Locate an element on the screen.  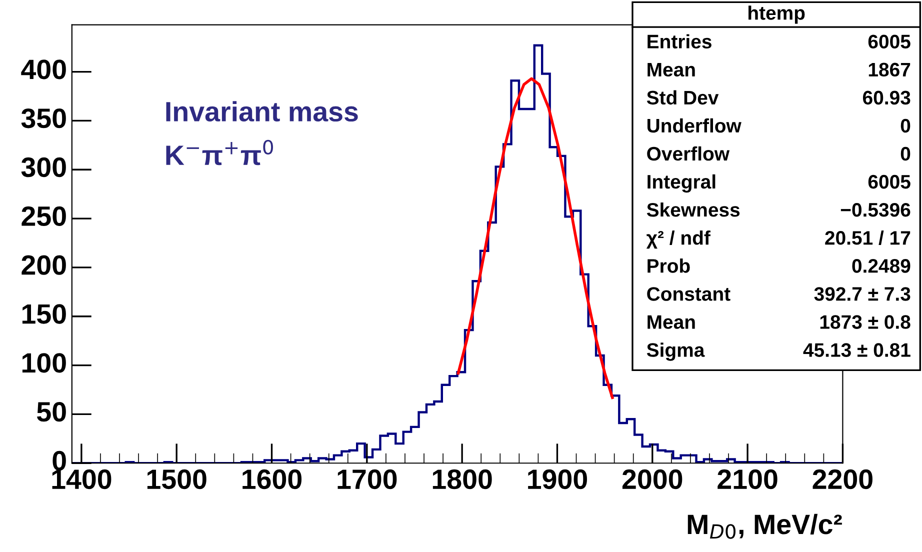
y-tick-label: 300 is located at coordinates (43, 167).